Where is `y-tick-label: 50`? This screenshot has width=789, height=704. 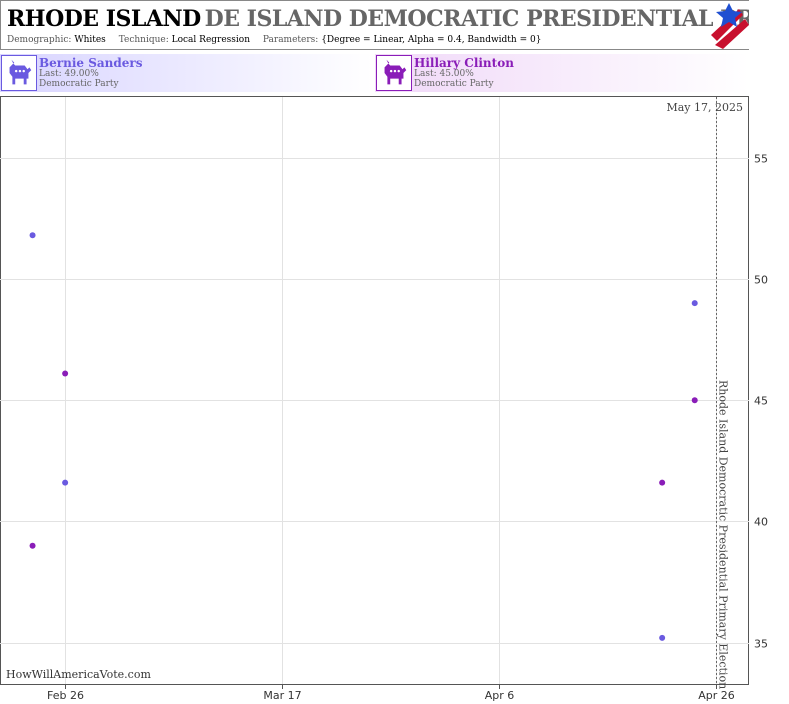
y-tick-label: 50 is located at coordinates (761, 280).